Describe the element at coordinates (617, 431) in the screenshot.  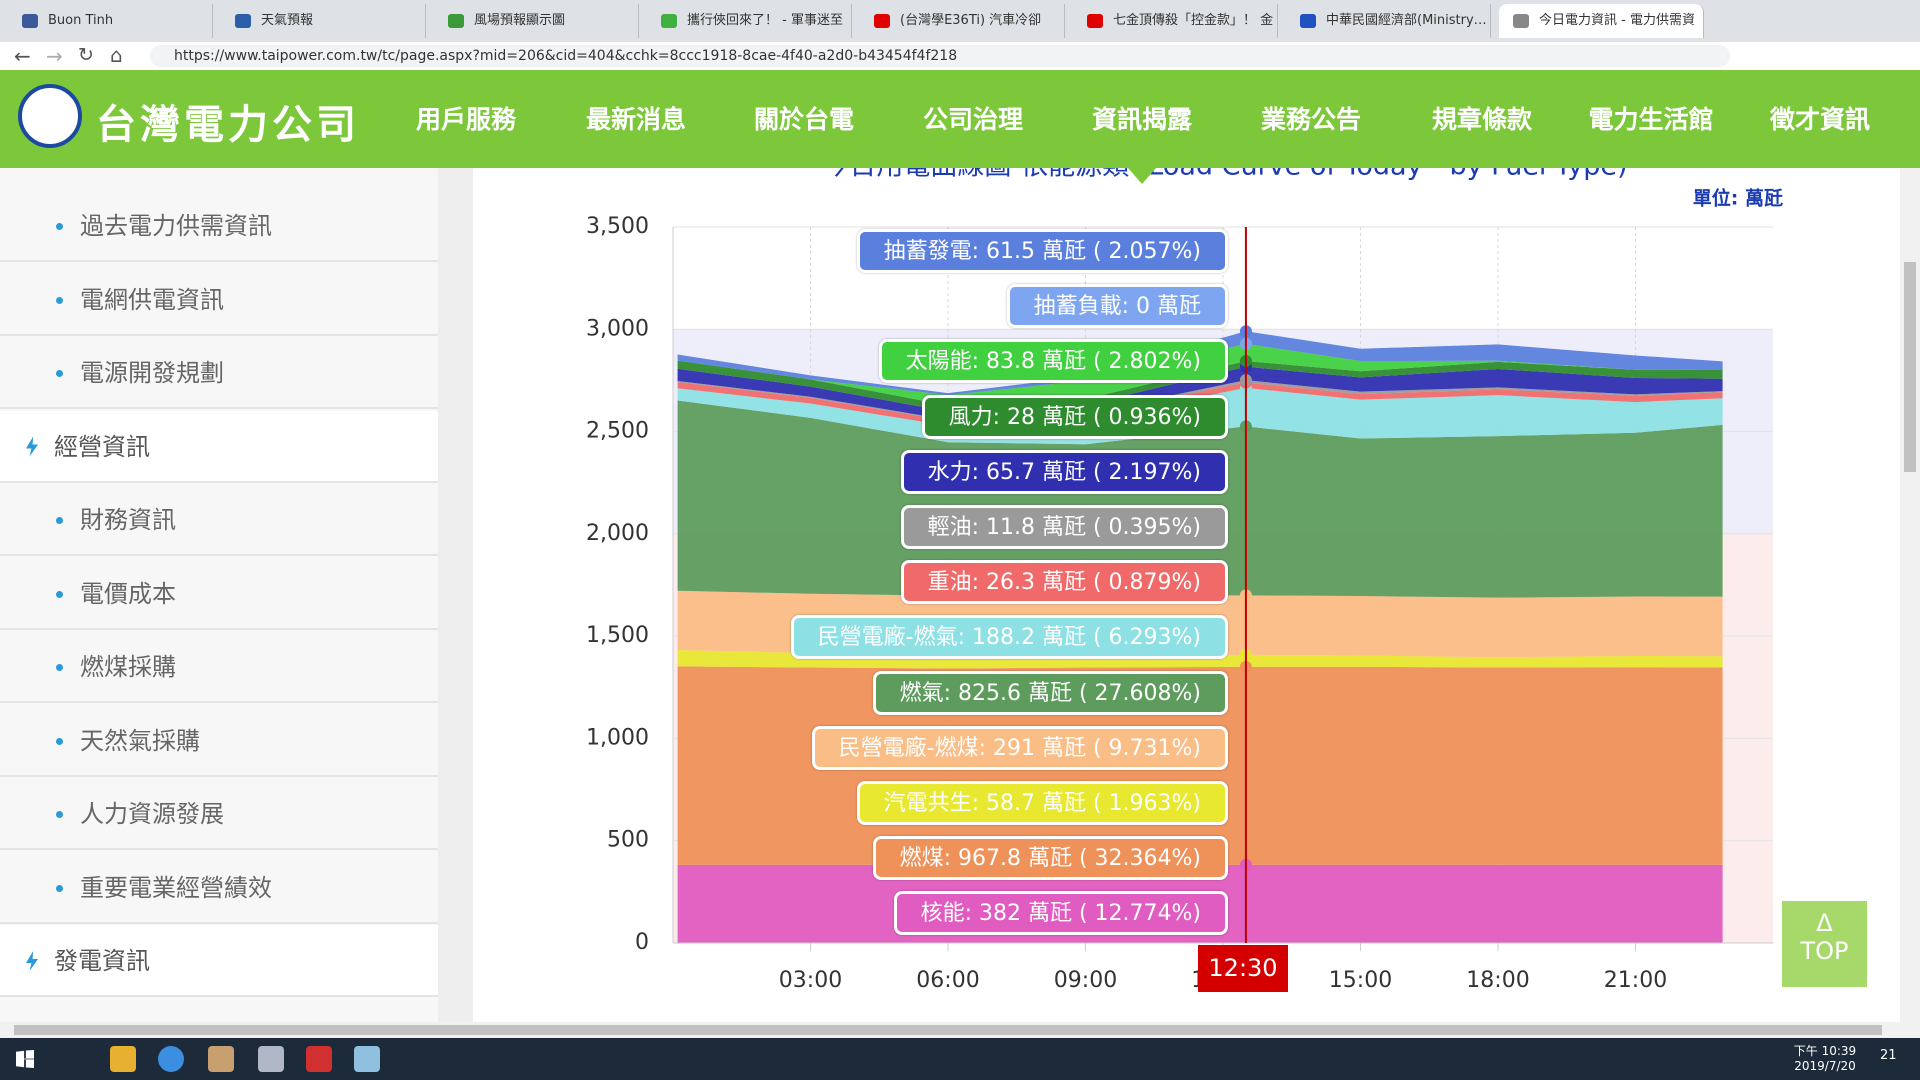
I see `y-tick-label: 2,500` at that location.